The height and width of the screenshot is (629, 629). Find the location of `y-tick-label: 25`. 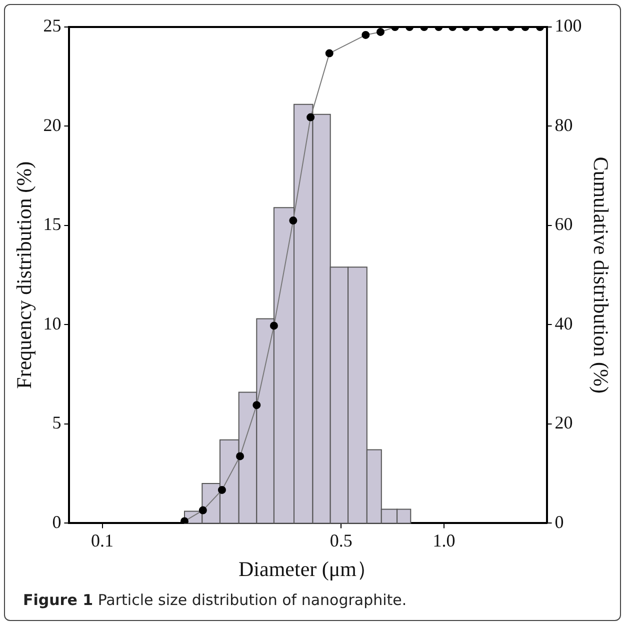

y-tick-label: 25 is located at coordinates (52, 26).